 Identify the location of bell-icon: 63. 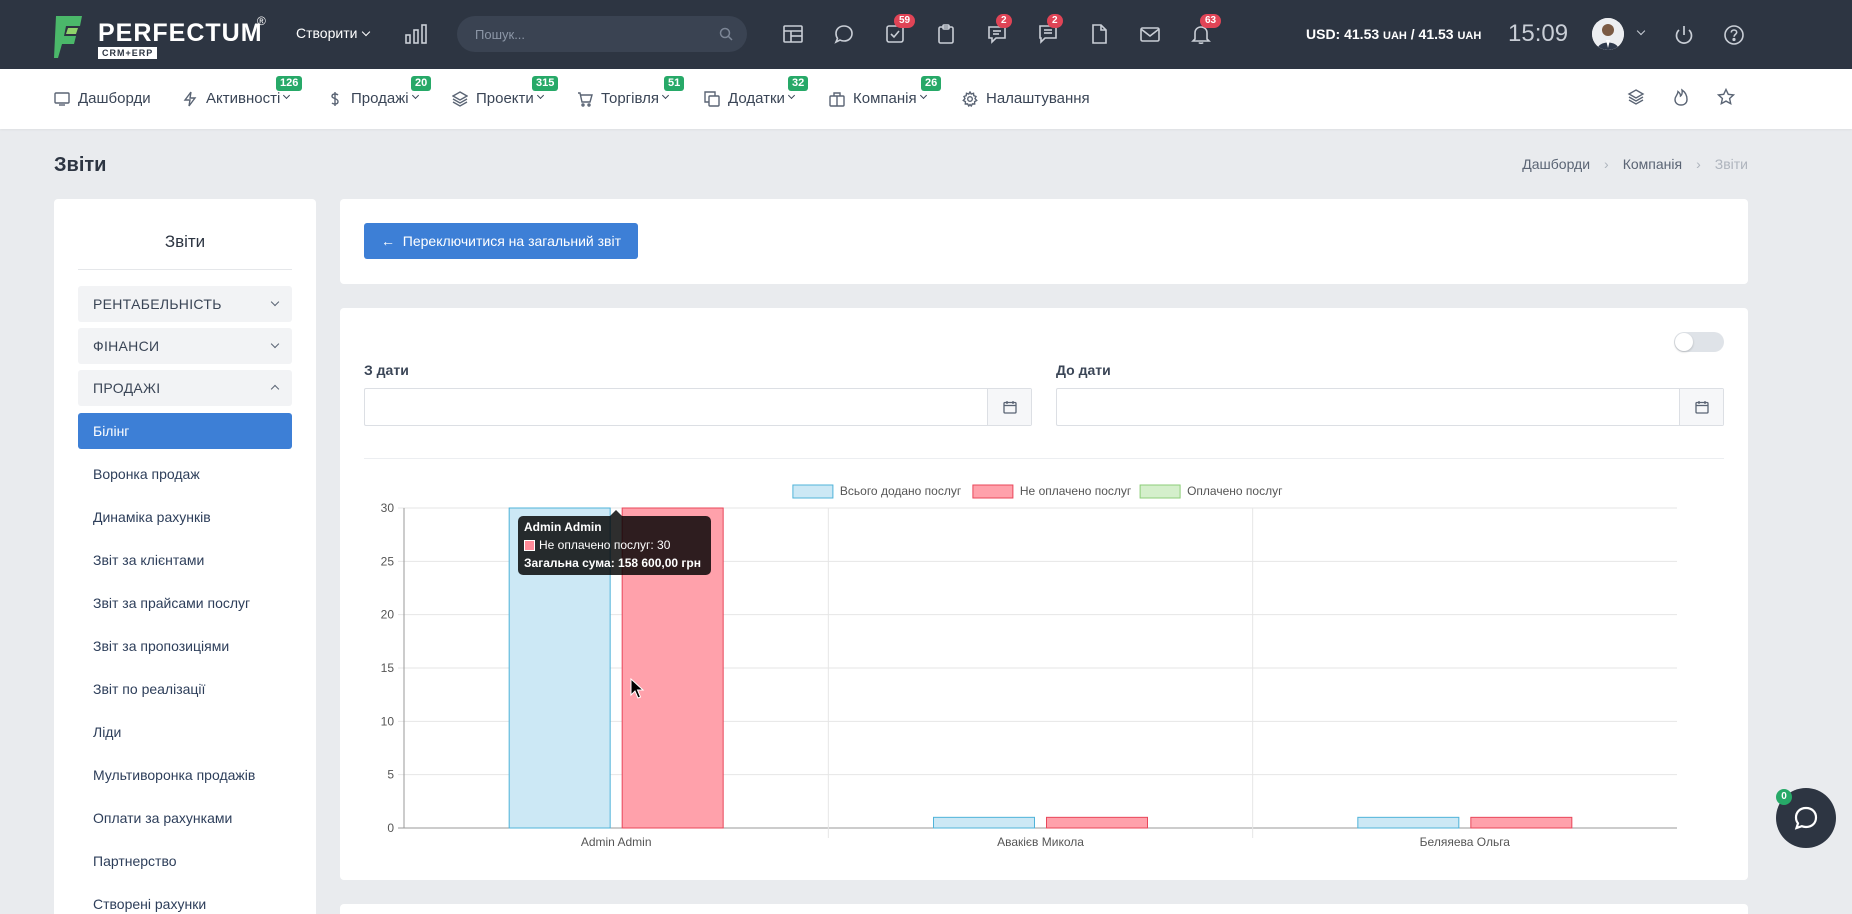
(1206, 29).